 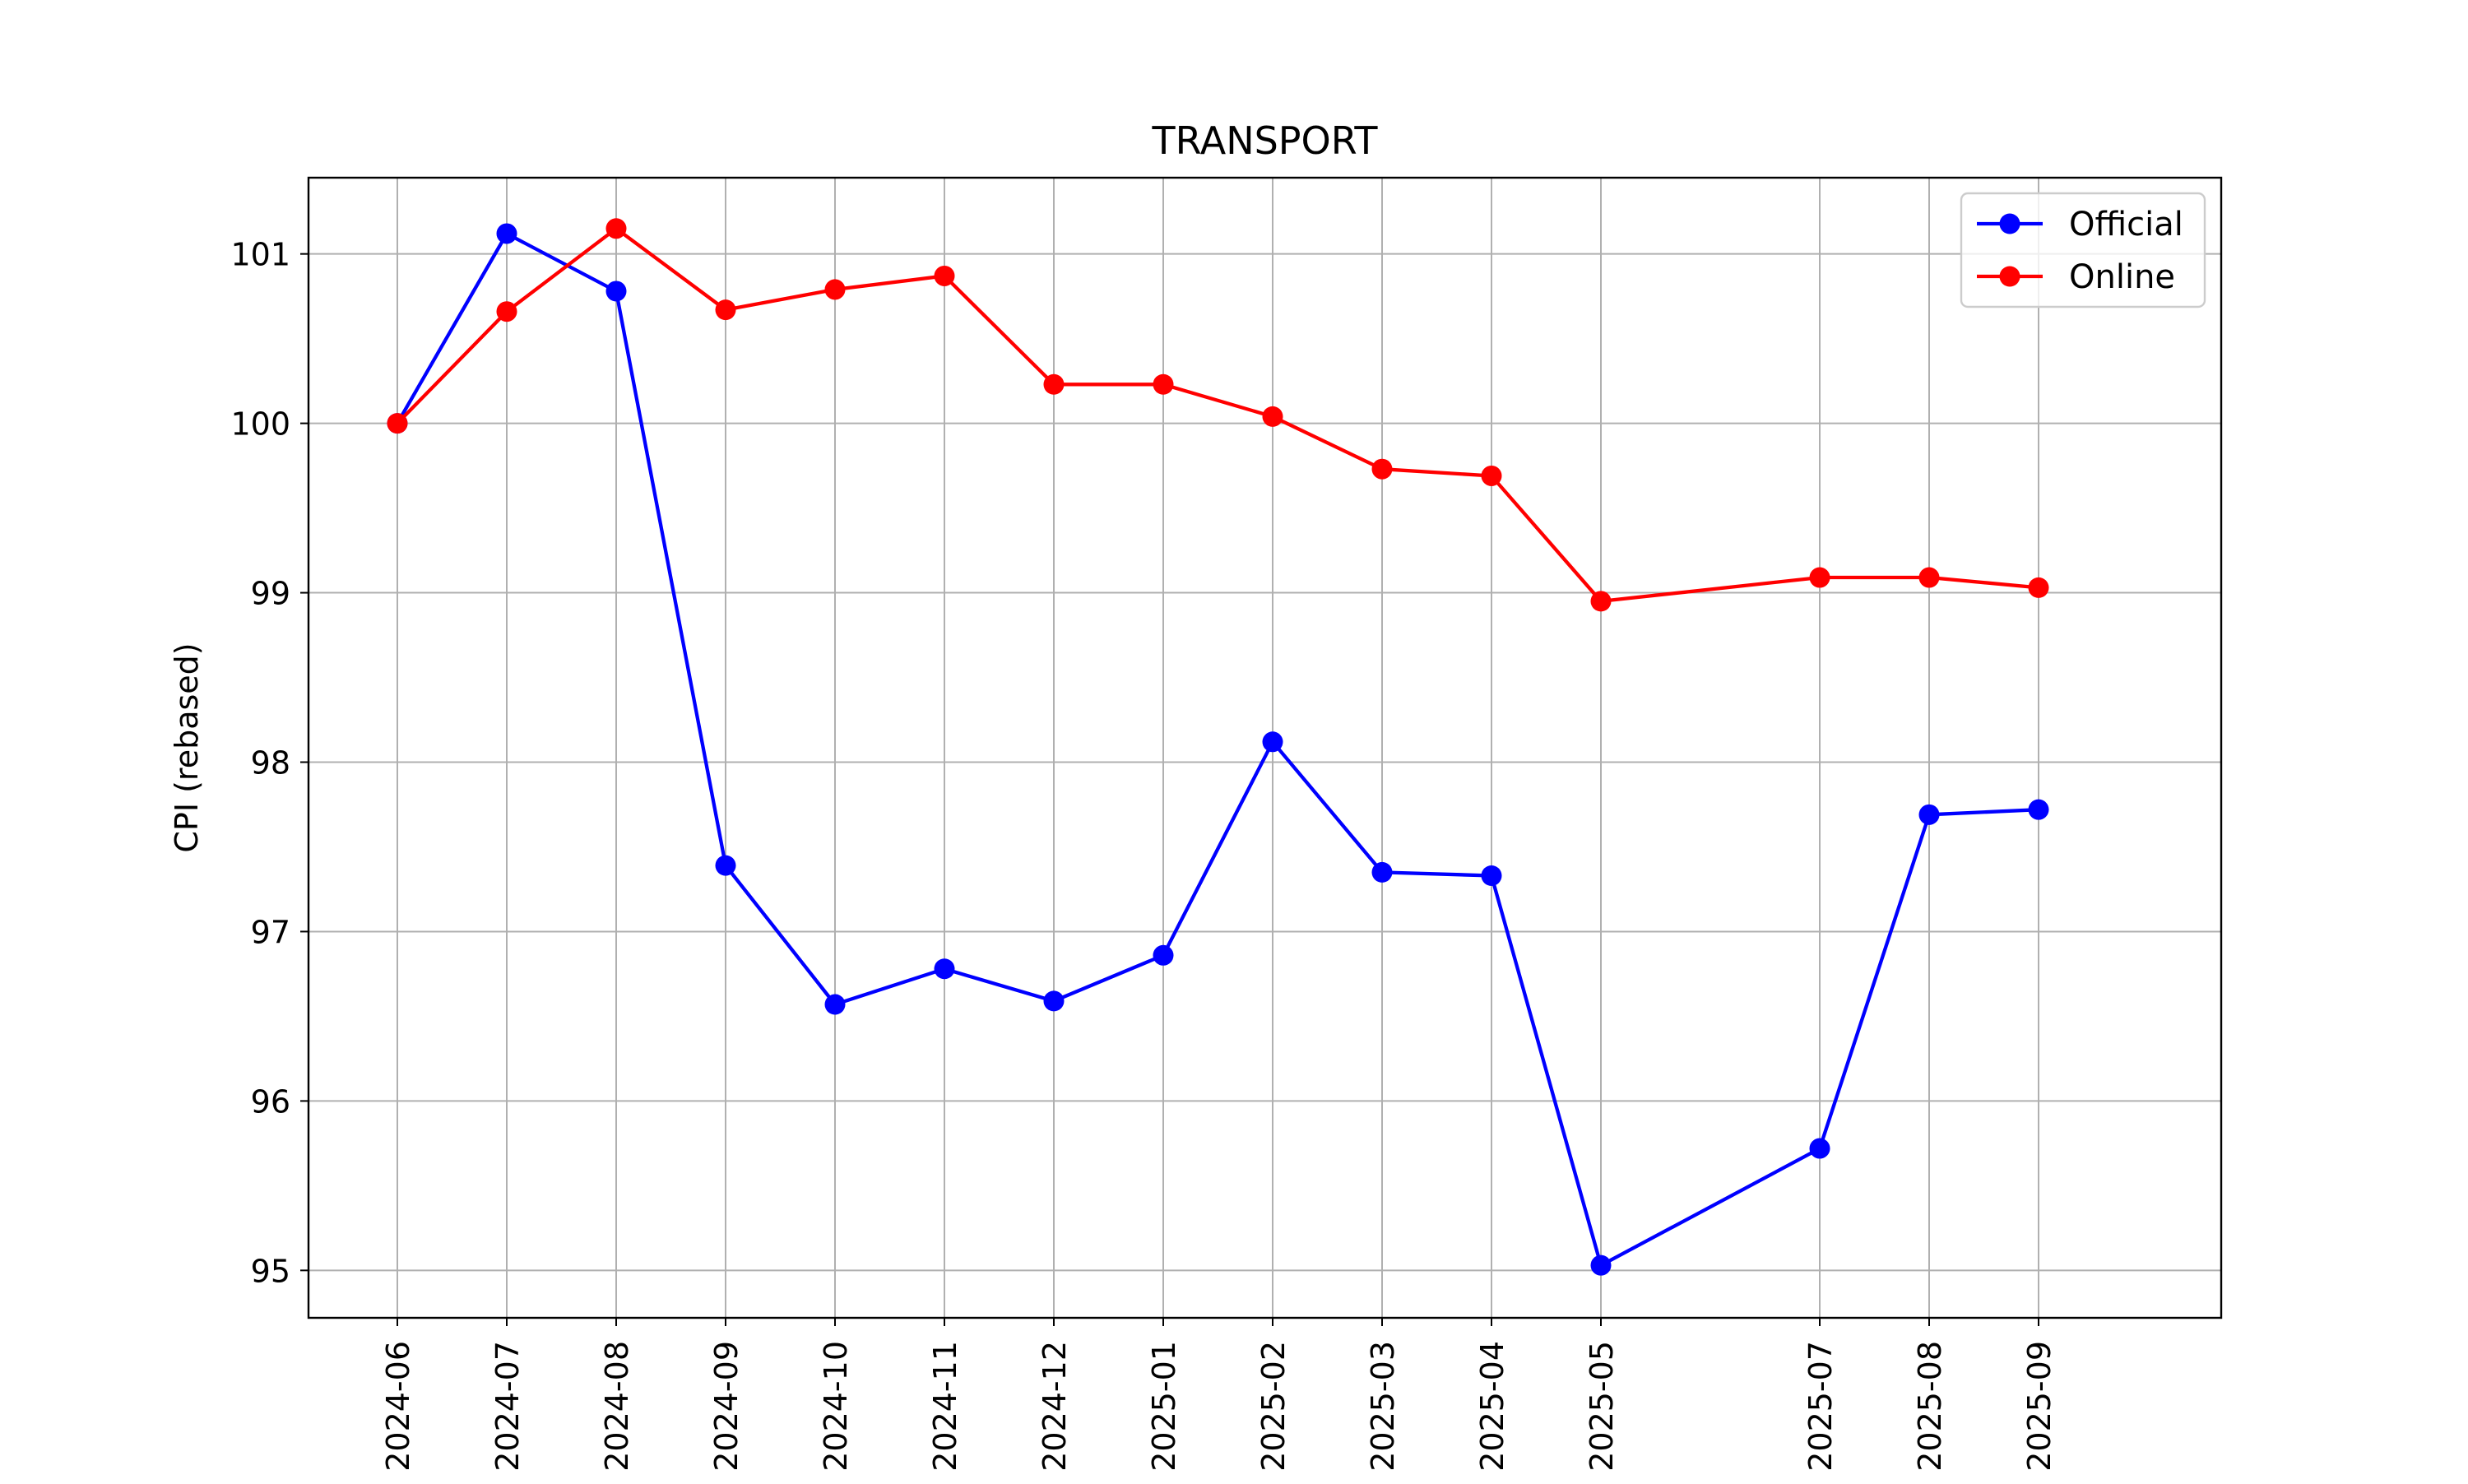 What do you see at coordinates (1820, 1406) in the screenshot?
I see `x-tick-label: 2025-07` at bounding box center [1820, 1406].